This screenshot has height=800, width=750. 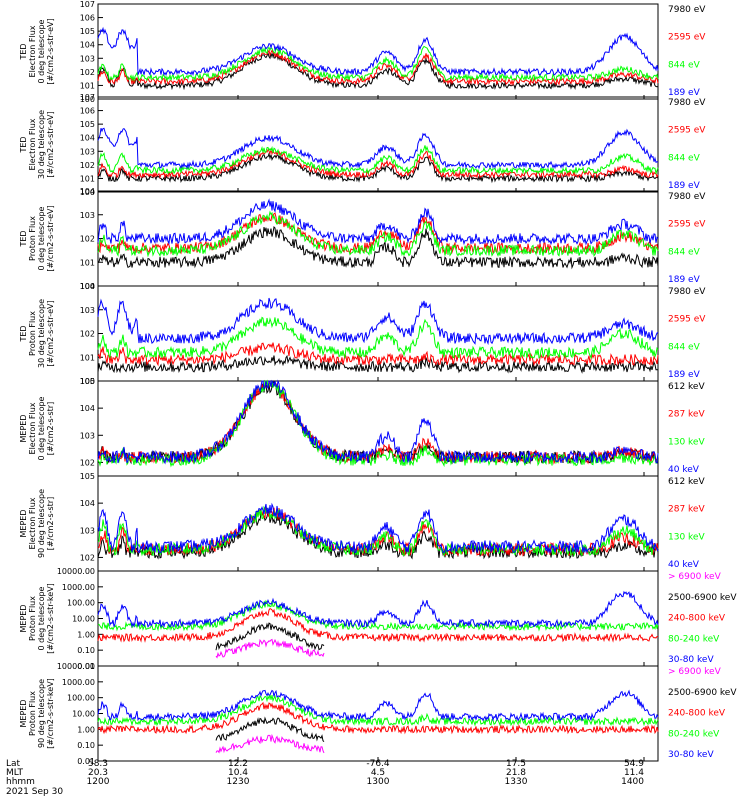 I want to click on legend-entry: 2595 eV, so click(x=687, y=131).